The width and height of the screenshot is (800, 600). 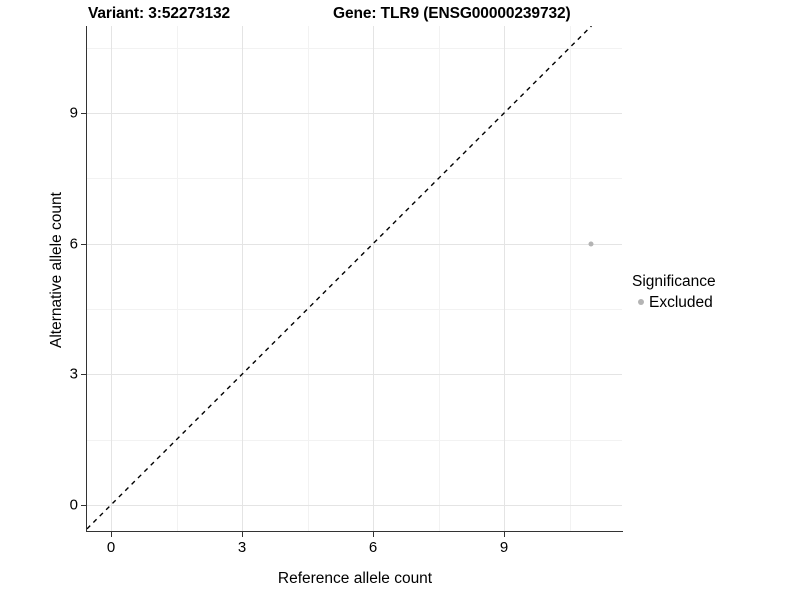 I want to click on legend-title: Significance, so click(x=674, y=281).